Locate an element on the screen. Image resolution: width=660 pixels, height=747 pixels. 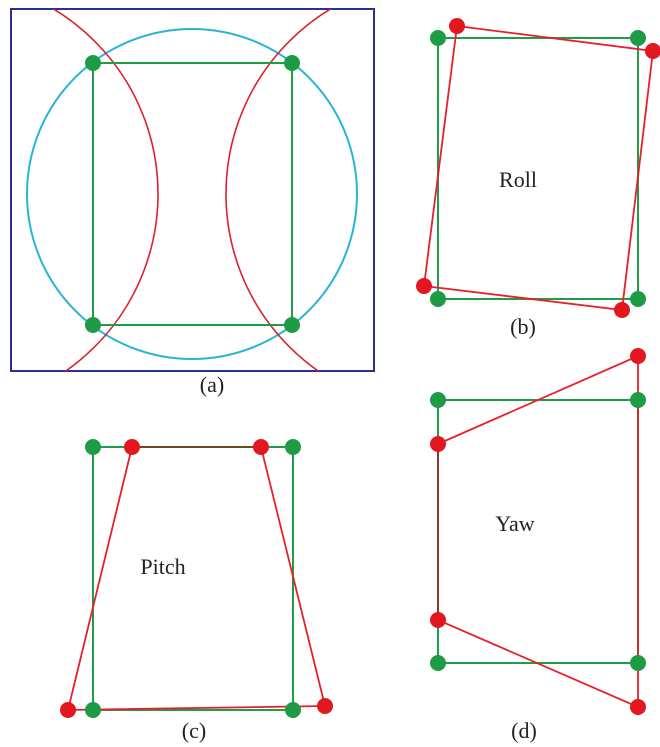
panel-a-caption: (a) is located at coordinates (212, 384).